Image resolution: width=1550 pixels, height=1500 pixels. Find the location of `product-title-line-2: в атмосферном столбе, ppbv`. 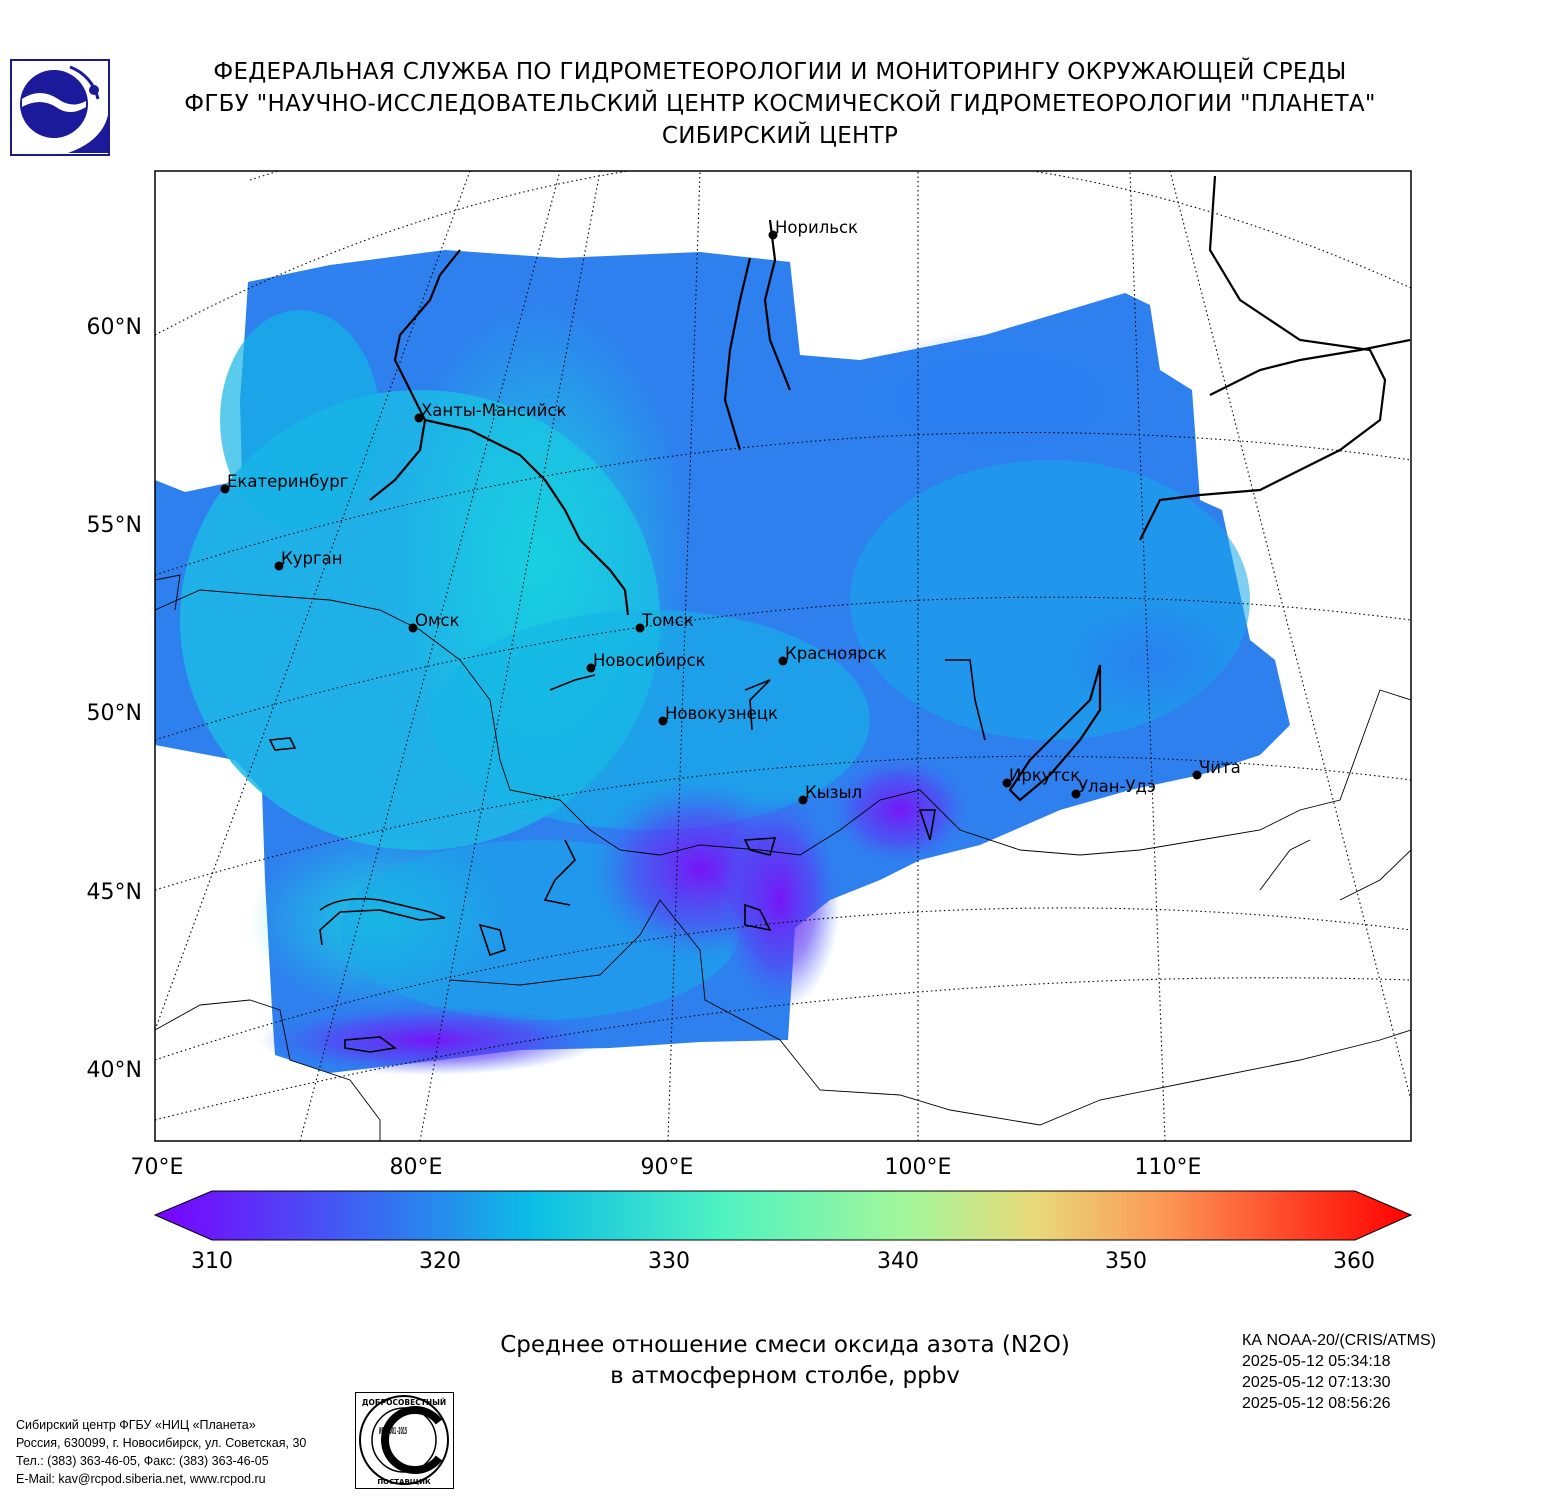

product-title-line-2: в атмосферном столбе, ppbv is located at coordinates (785, 1376).